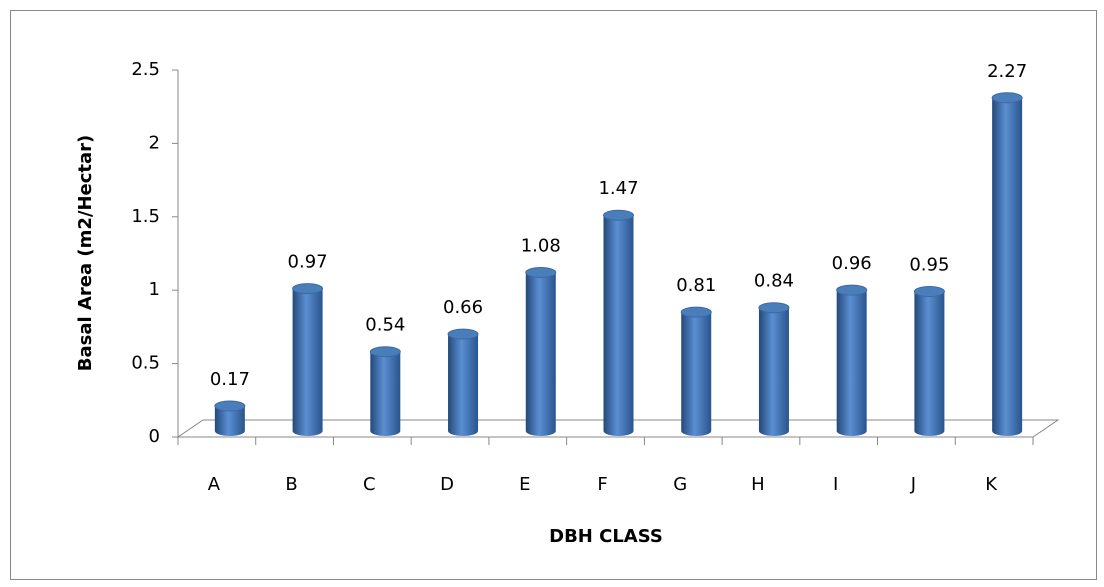 The width and height of the screenshot is (1104, 587). What do you see at coordinates (145, 216) in the screenshot?
I see `y-tick-label: 1.5` at bounding box center [145, 216].